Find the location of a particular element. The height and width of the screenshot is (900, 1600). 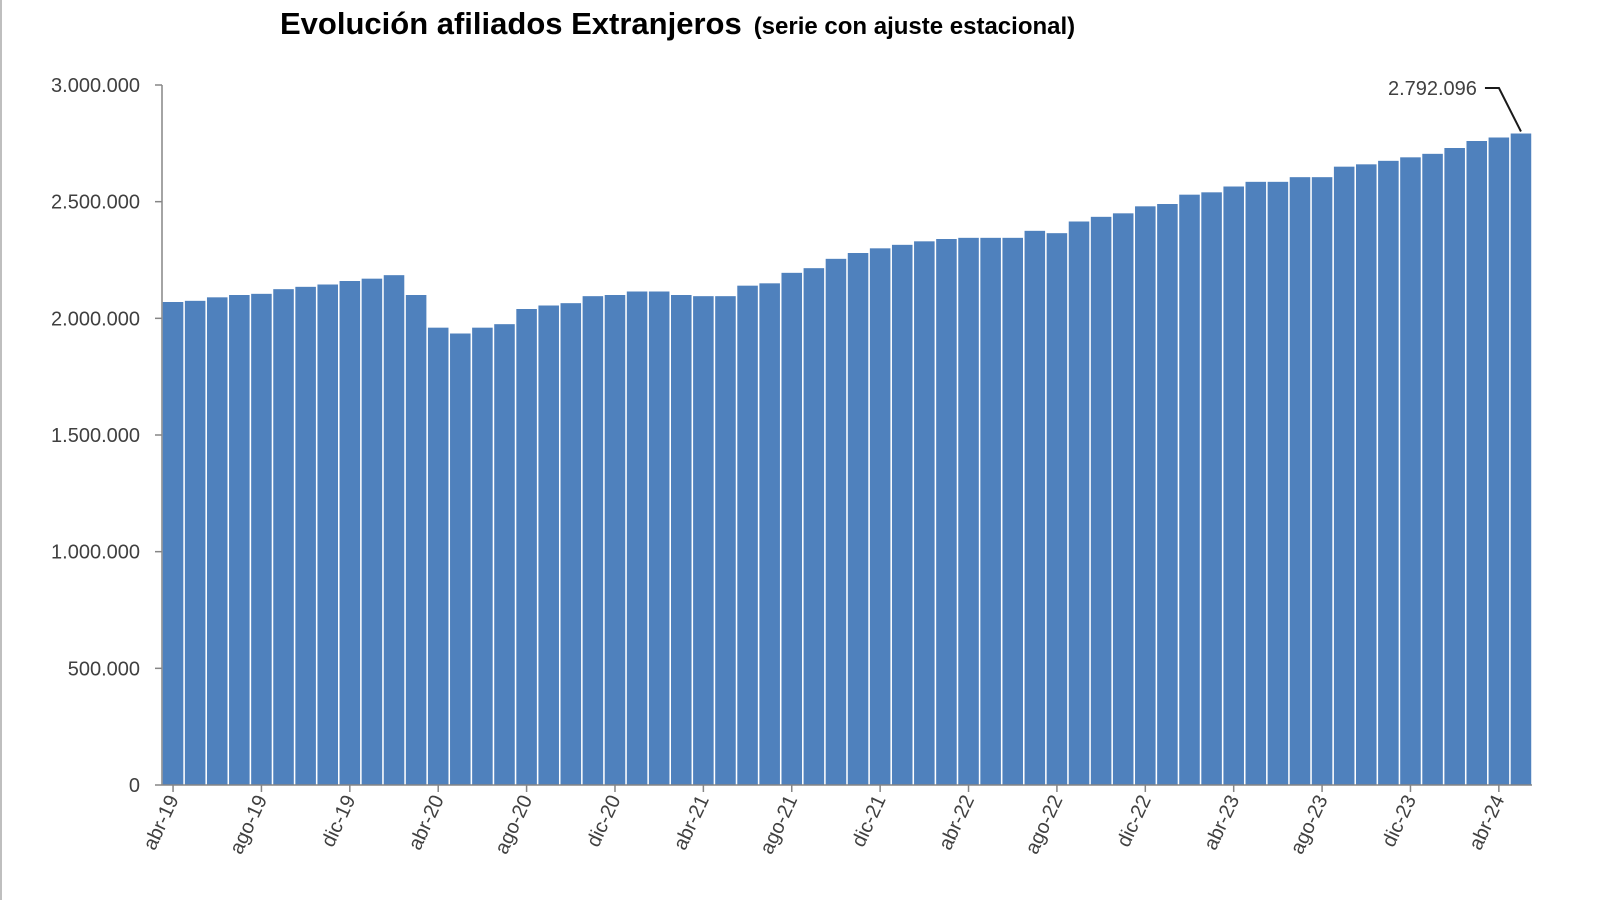

x-tick-label: dic-19 is located at coordinates (338, 821).